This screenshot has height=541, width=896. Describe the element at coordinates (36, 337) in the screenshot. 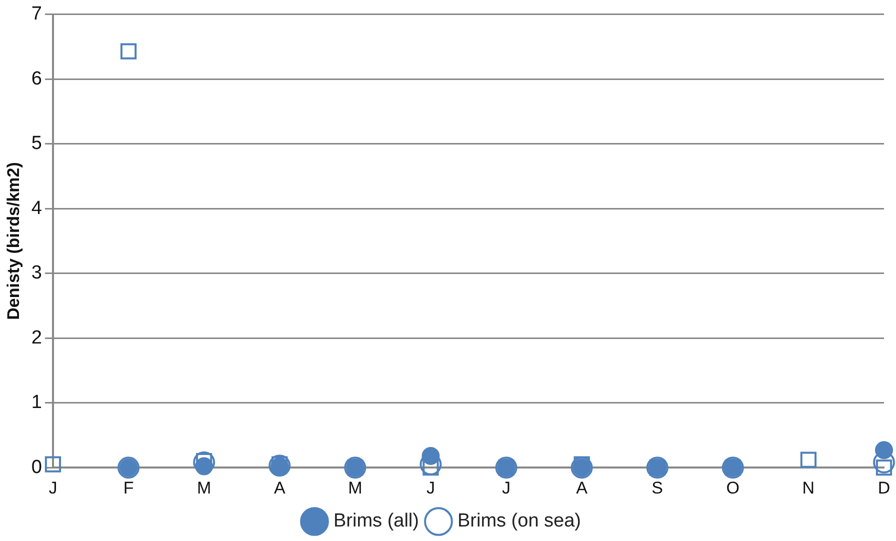

I see `y-tick-label: 2` at that location.